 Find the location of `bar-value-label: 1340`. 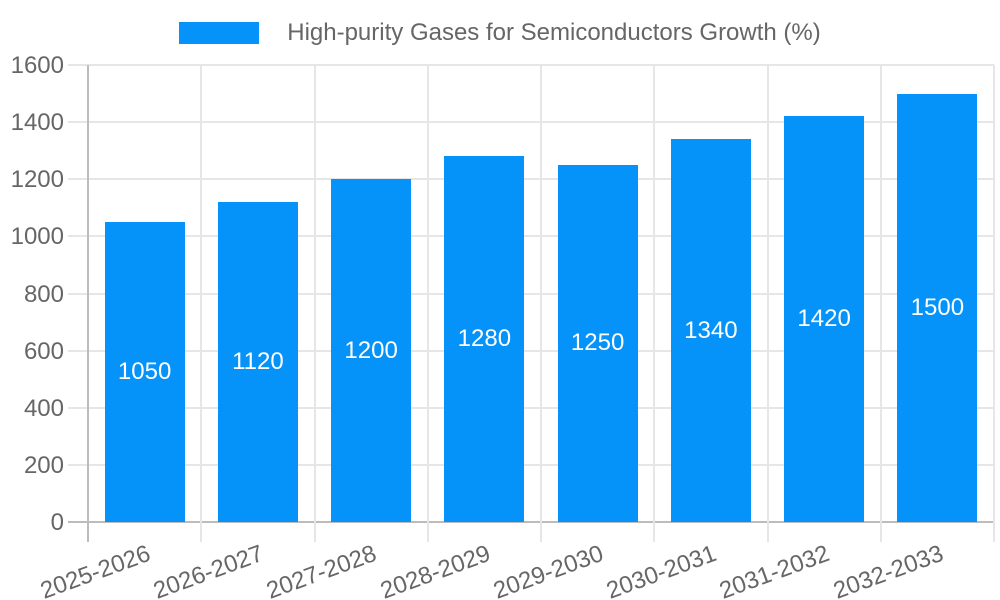

bar-value-label: 1340 is located at coordinates (711, 330).